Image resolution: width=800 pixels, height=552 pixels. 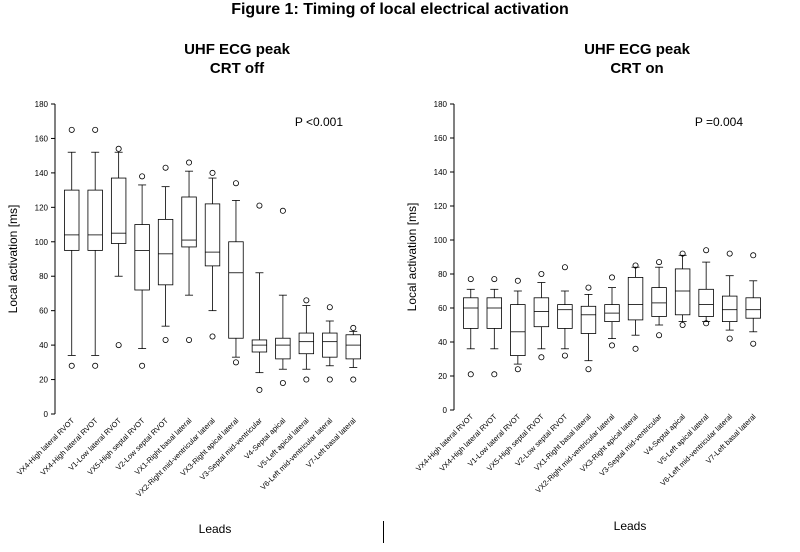 I want to click on panel-title-line2: CRT off, so click(x=237, y=68).